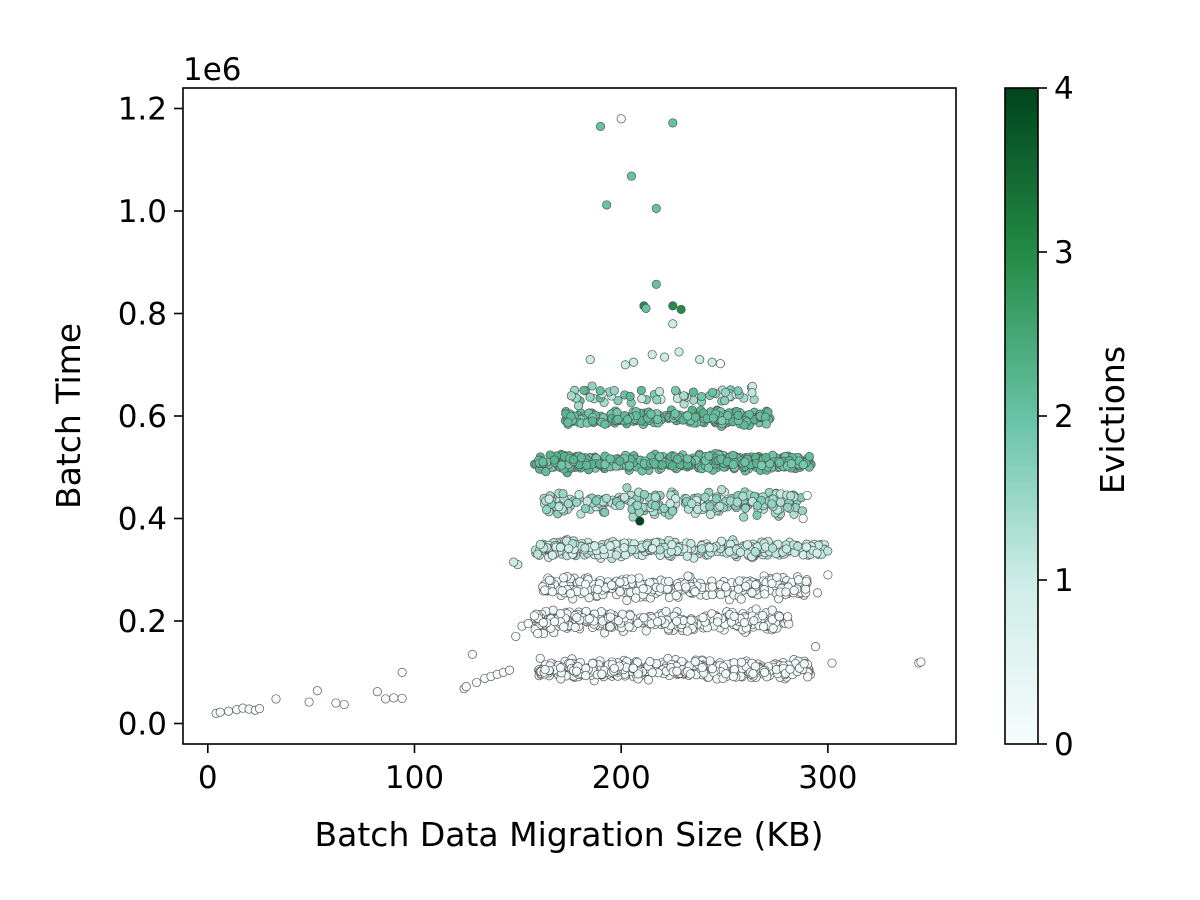  Describe the element at coordinates (527, 770) in the screenshot. I see `x-axis-ticks: 0 100 200 300` at that location.